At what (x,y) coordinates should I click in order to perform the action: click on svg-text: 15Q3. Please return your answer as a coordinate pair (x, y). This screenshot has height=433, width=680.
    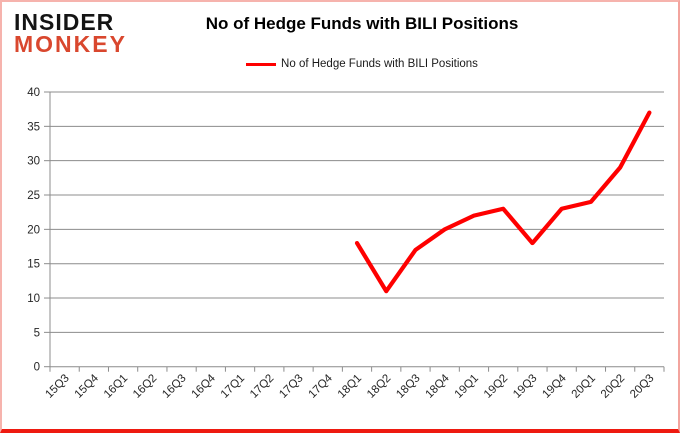
    Looking at the image, I should click on (57, 386).